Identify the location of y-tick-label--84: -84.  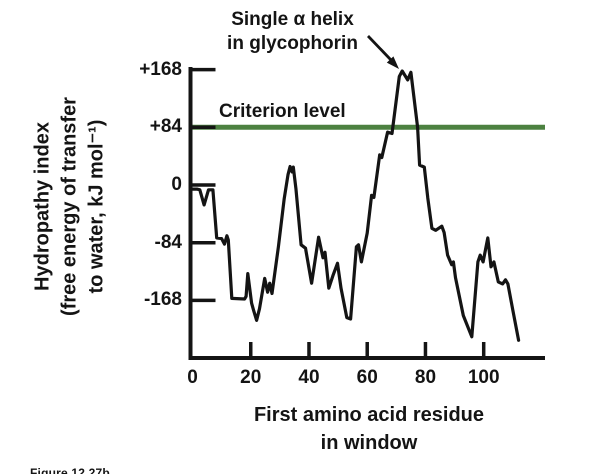
(168, 242).